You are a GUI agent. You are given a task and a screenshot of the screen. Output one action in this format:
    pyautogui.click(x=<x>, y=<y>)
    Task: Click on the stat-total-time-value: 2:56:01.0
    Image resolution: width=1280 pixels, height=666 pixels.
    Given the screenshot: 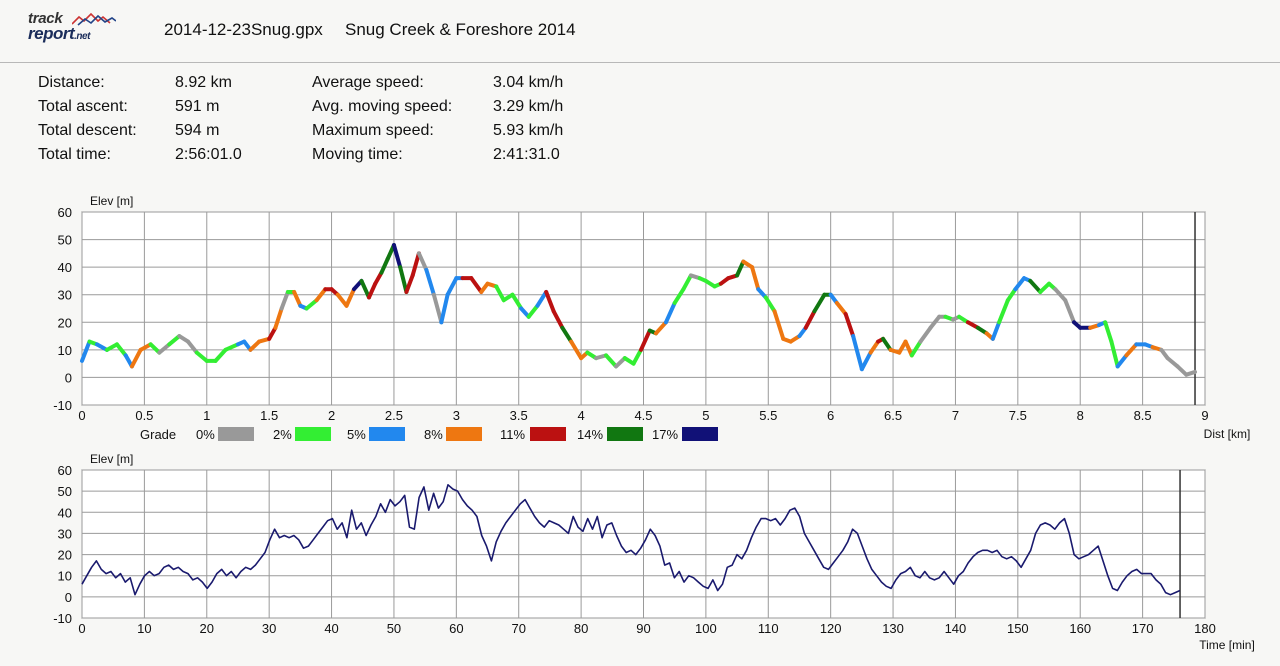 What is the action you would take?
    pyautogui.click(x=208, y=154)
    